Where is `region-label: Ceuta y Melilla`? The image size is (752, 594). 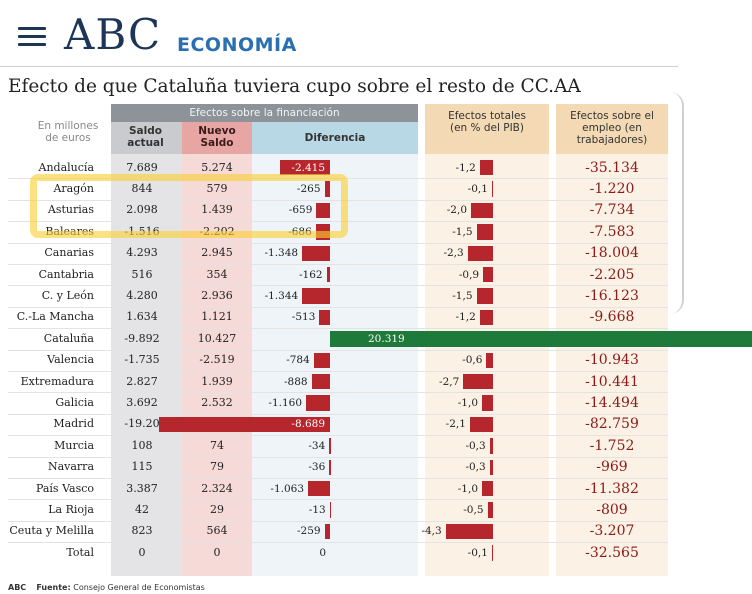 region-label: Ceuta y Melilla is located at coordinates (51, 531).